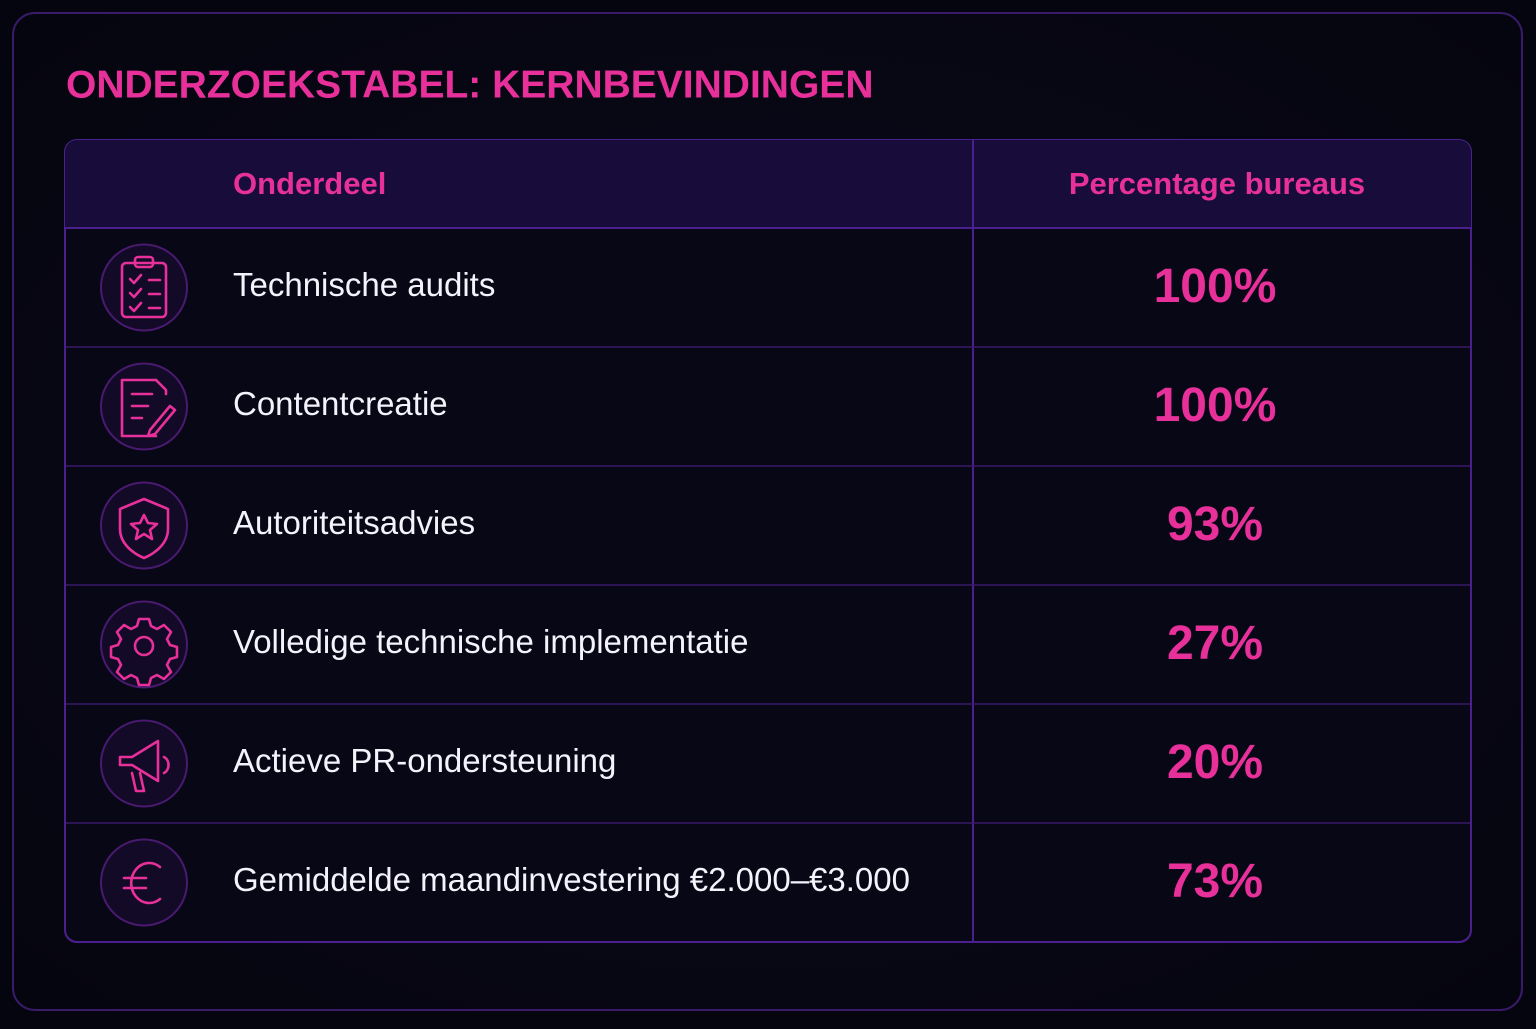 The width and height of the screenshot is (1536, 1029). What do you see at coordinates (144, 652) in the screenshot?
I see `gear-icon` at bounding box center [144, 652].